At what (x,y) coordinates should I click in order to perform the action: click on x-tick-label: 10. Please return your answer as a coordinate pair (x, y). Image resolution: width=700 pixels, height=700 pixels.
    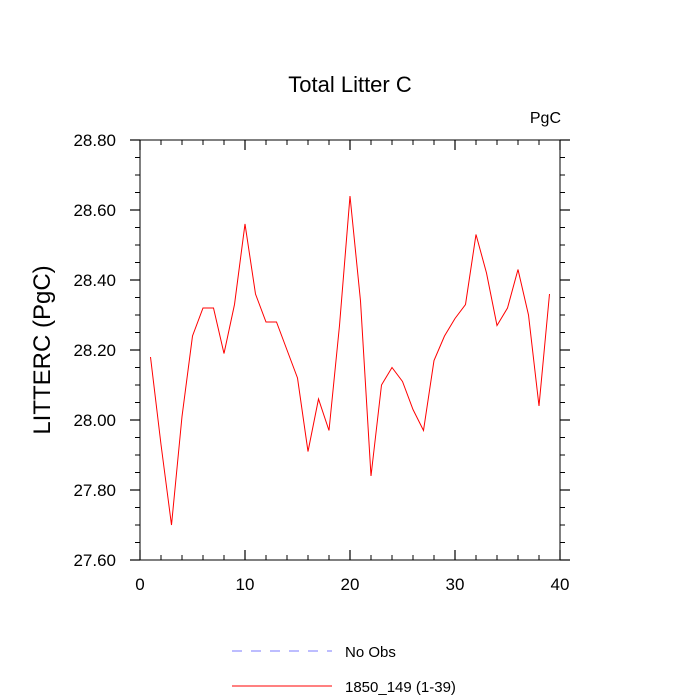
    Looking at the image, I should click on (245, 584).